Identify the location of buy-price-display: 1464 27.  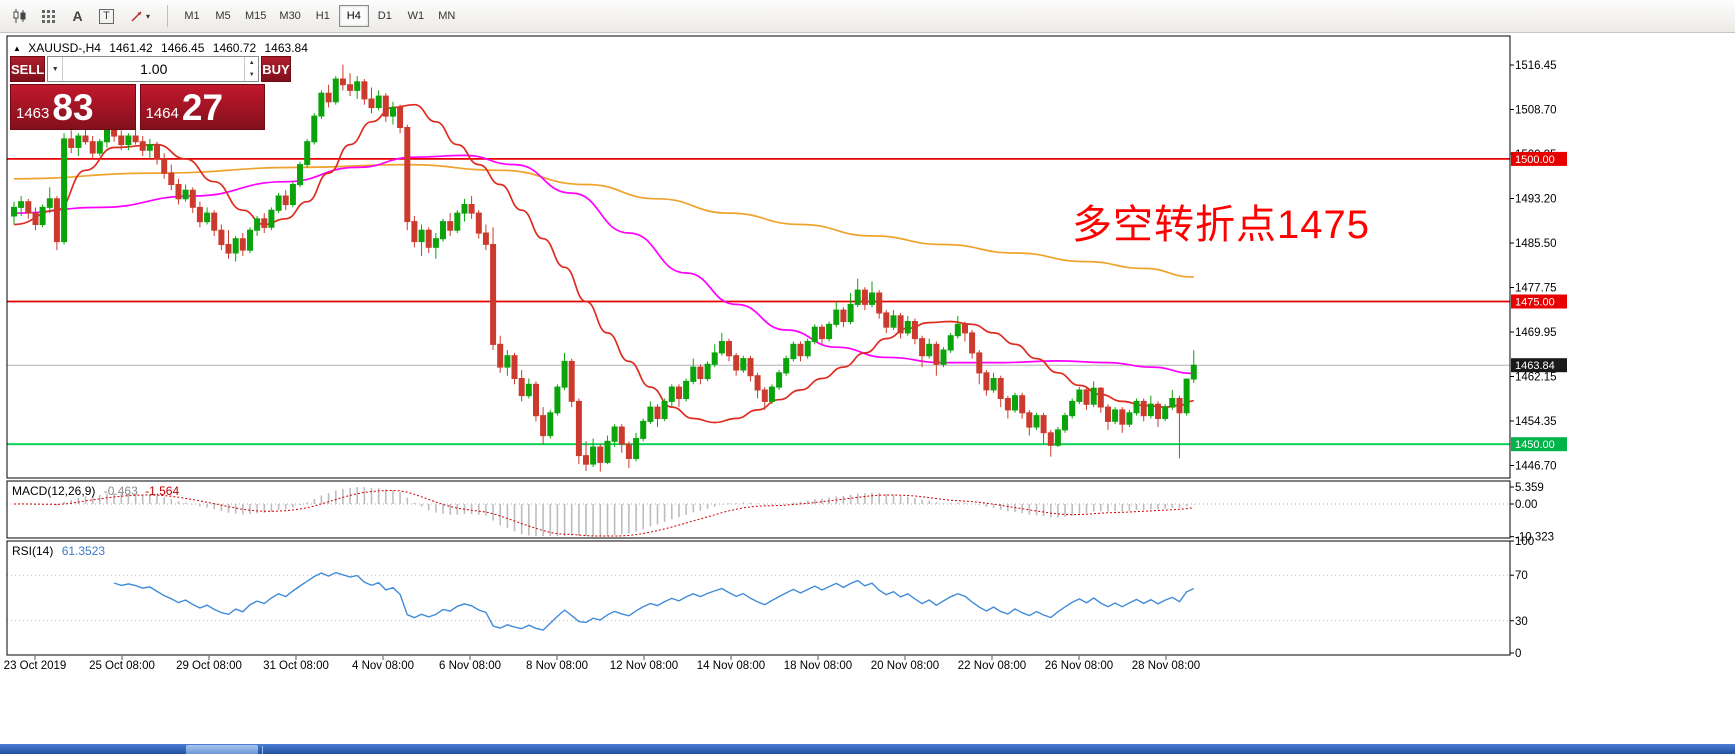
(202, 107).